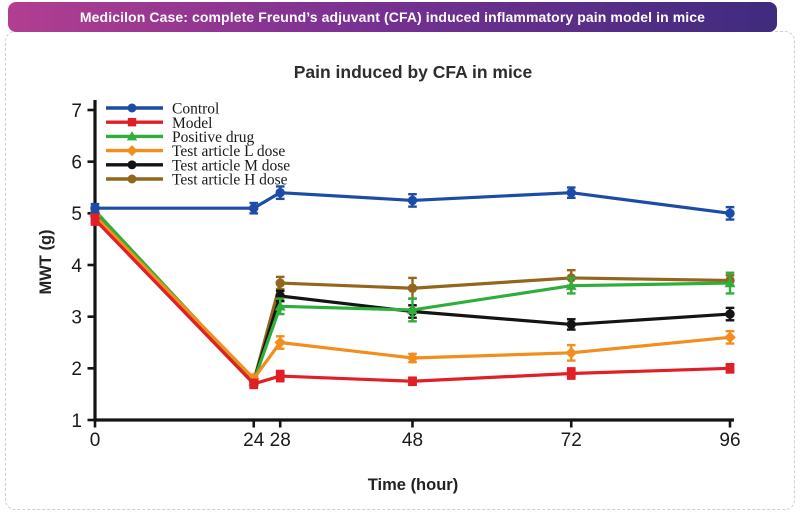 The width and height of the screenshot is (800, 515). What do you see at coordinates (412, 440) in the screenshot?
I see `x-tick-label: 48` at bounding box center [412, 440].